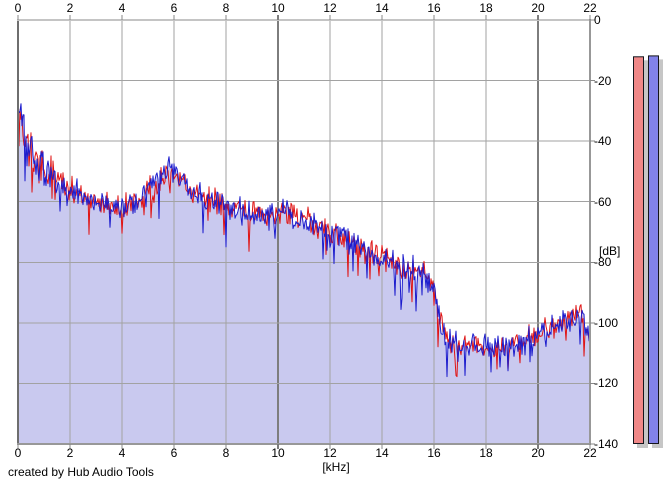  Describe the element at coordinates (70, 8) in the screenshot. I see `x-axis-tick-label-top: 2` at that location.